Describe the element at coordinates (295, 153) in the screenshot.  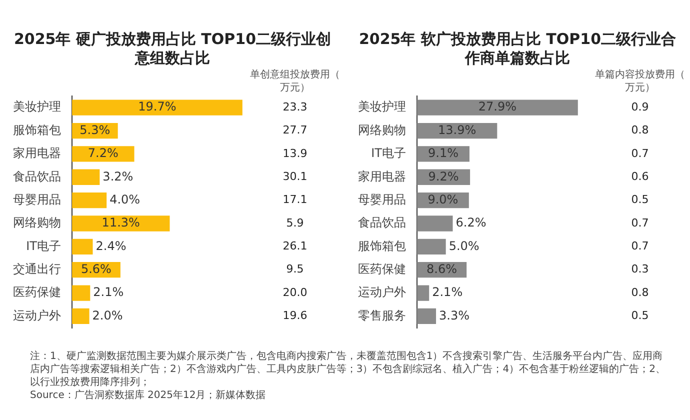
I see `text: 13.9` at that location.